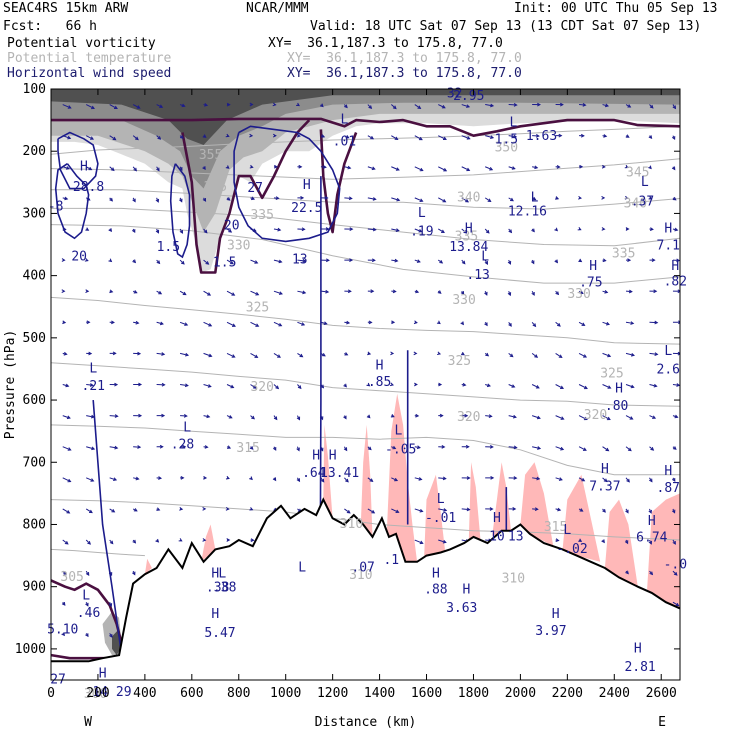 Image resolution: width=740 pixels, height=740 pixels. Describe the element at coordinates (79, 256) in the screenshot. I see `extrema-label: 20` at that location.